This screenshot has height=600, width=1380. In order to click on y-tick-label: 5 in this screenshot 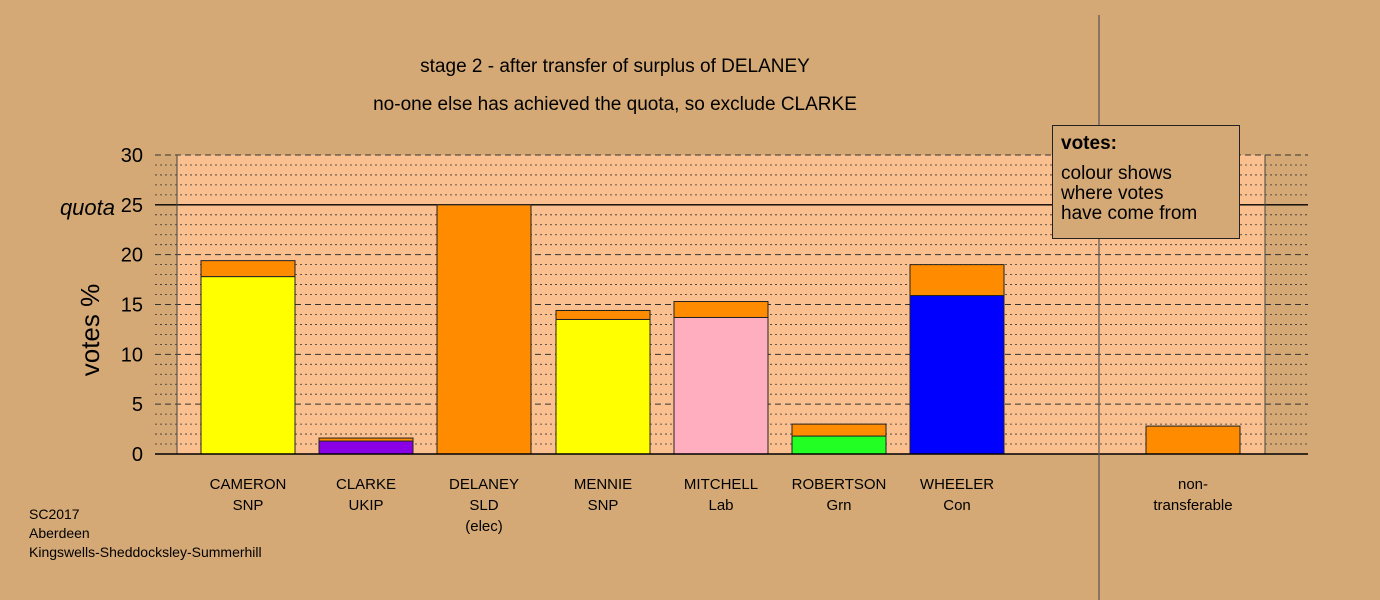, I will do `click(137, 405)`.